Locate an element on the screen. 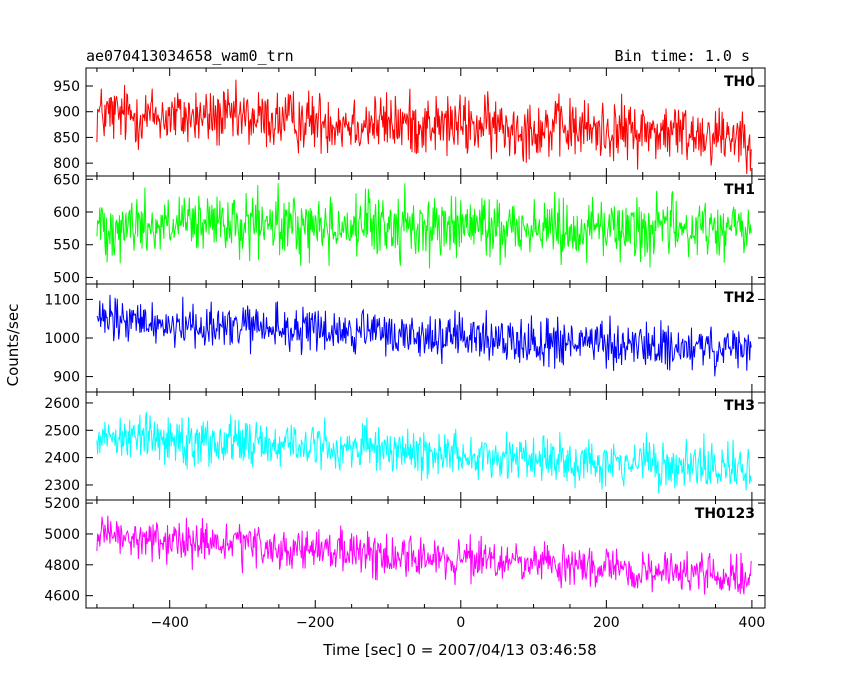  series-label-th0123: TH0123 is located at coordinates (725, 514).